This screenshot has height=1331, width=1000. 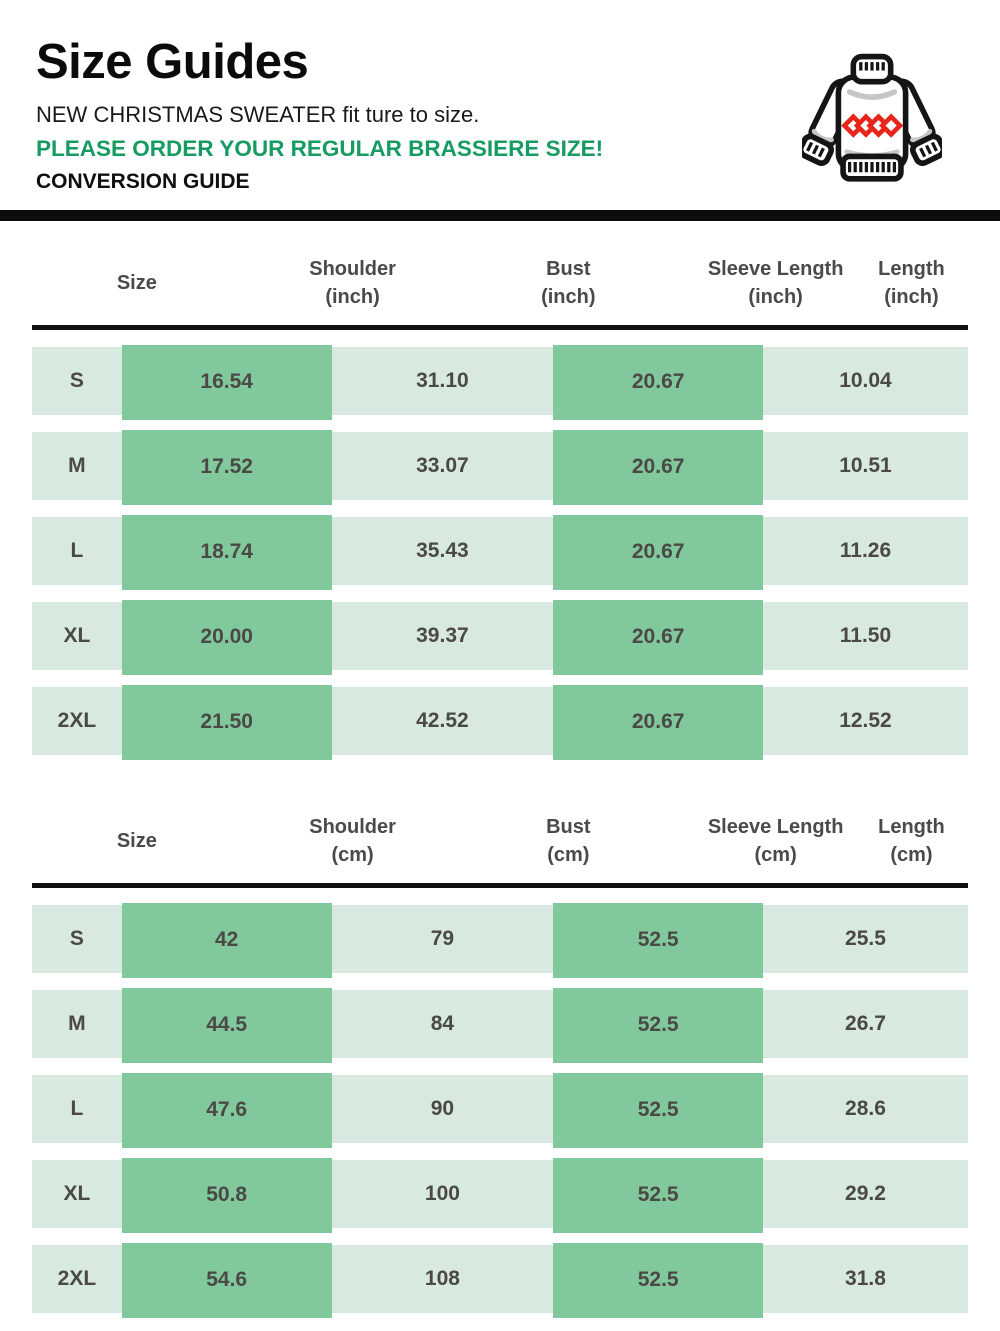 I want to click on size-cell: 2XL, so click(x=77, y=720).